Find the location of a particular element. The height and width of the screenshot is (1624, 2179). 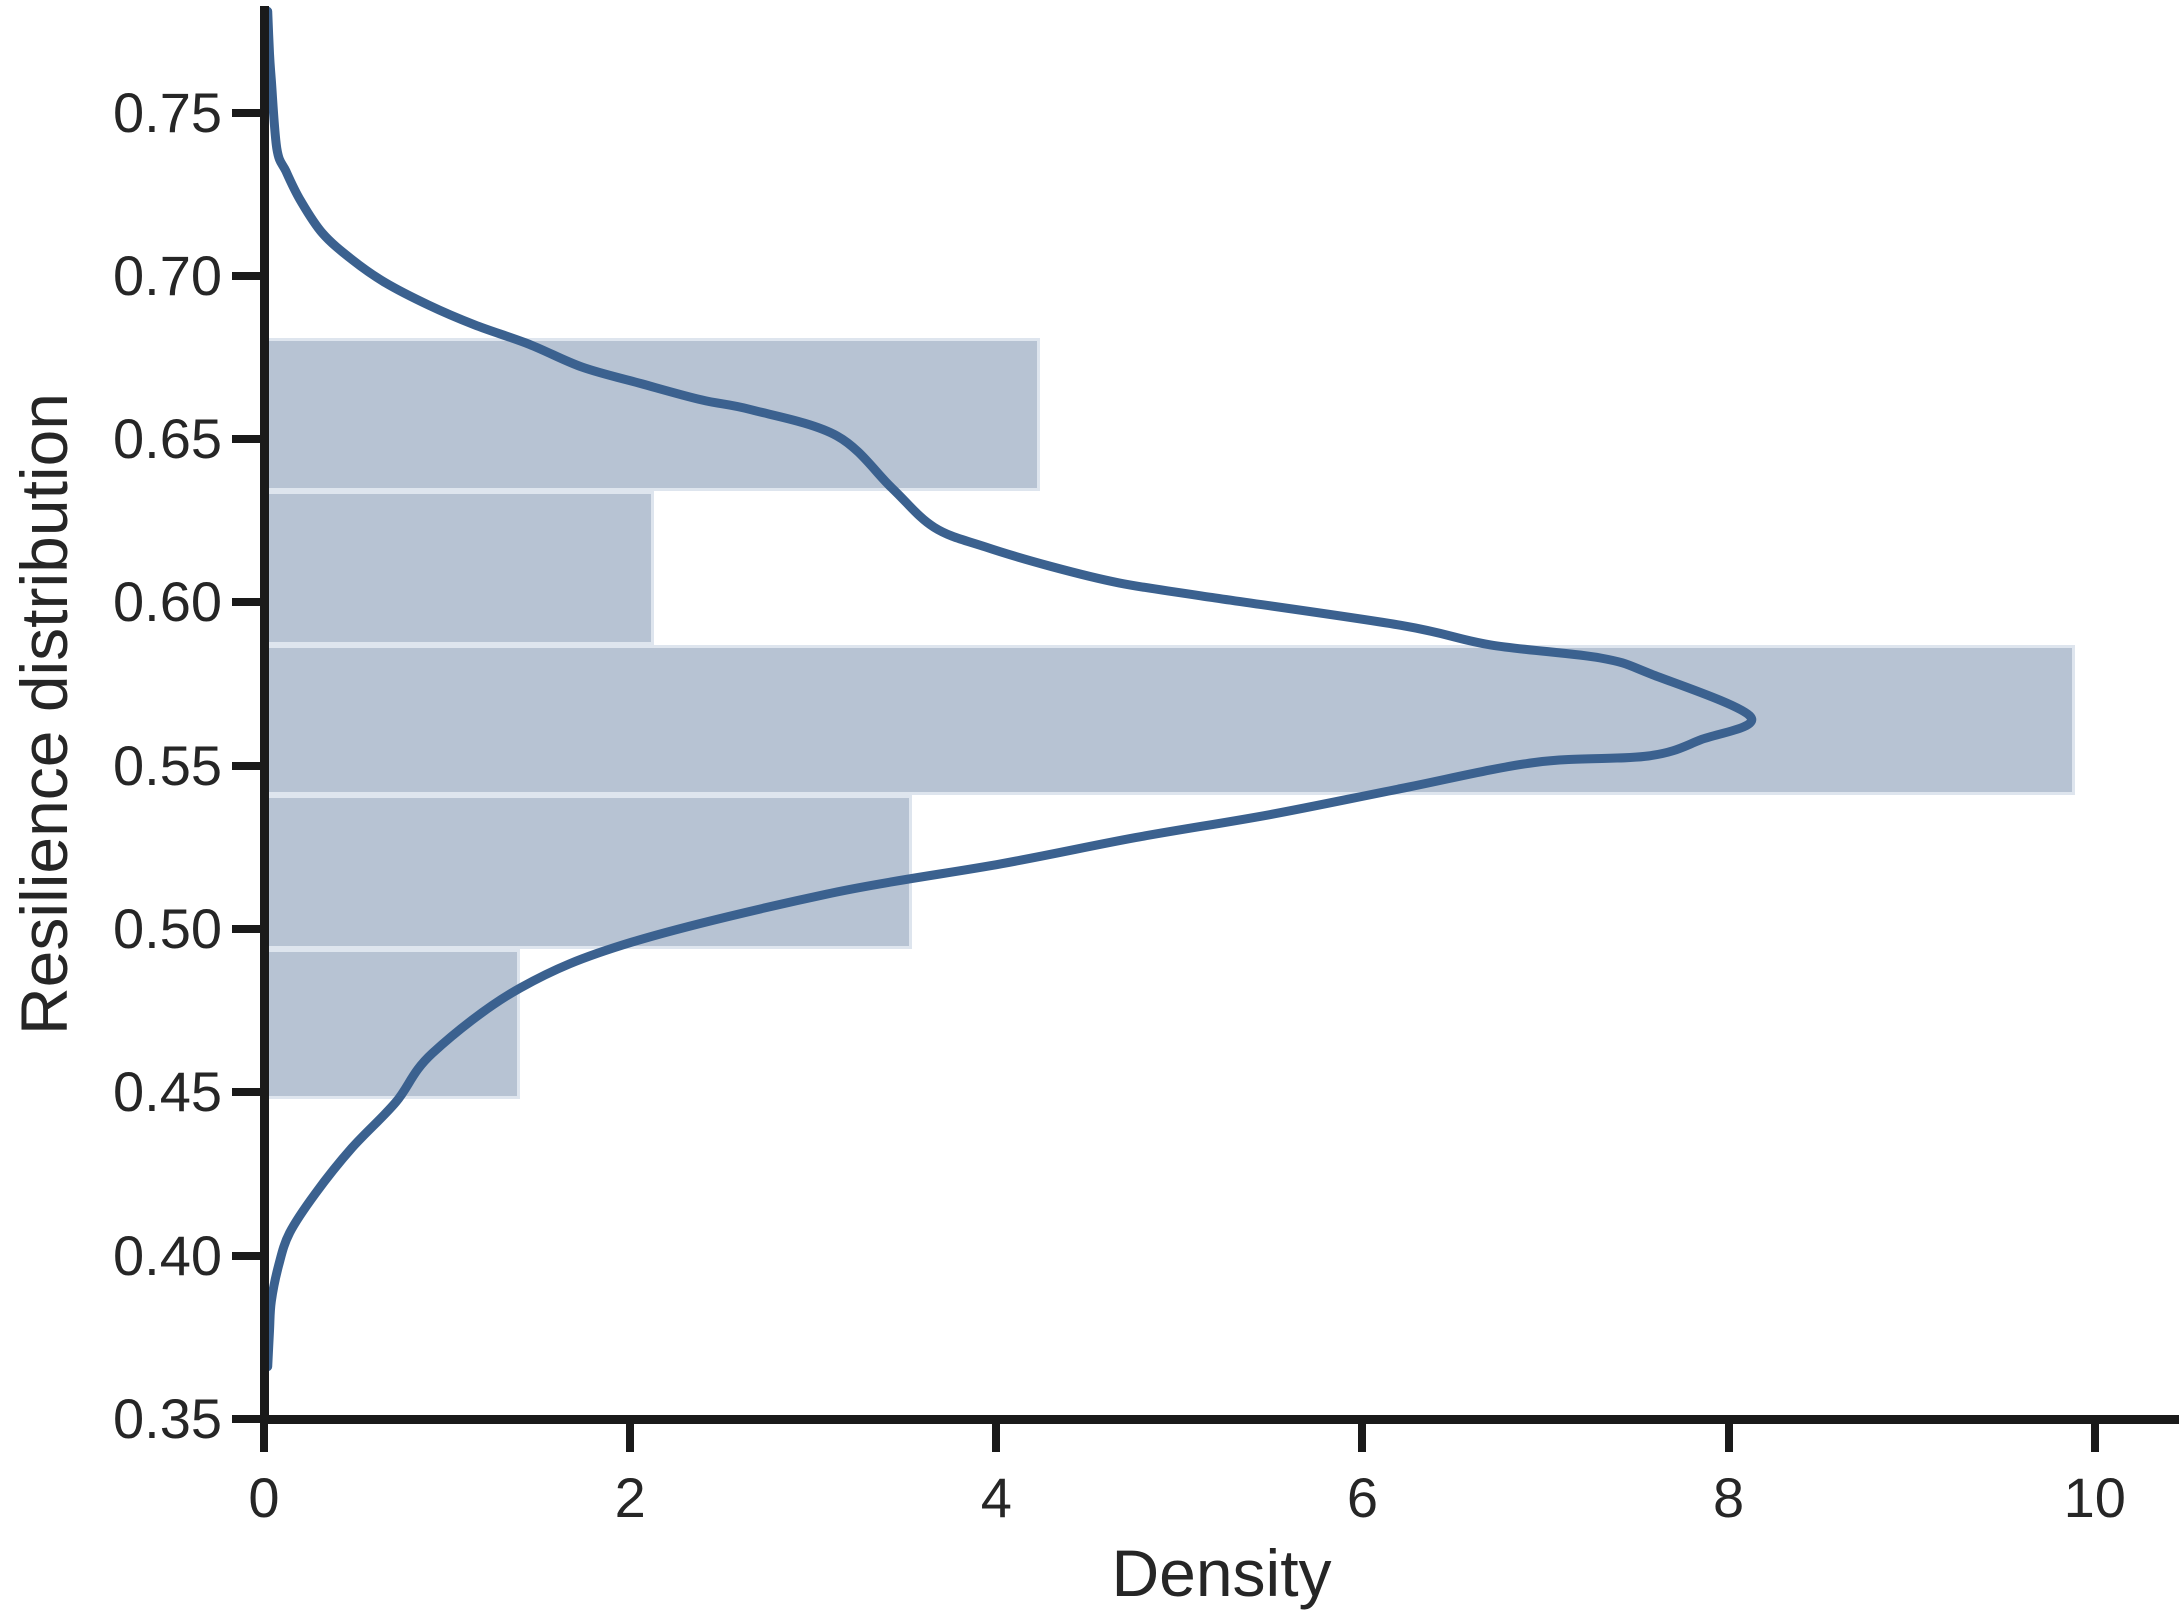

y-tick-label: 0.65 is located at coordinates (167, 439).